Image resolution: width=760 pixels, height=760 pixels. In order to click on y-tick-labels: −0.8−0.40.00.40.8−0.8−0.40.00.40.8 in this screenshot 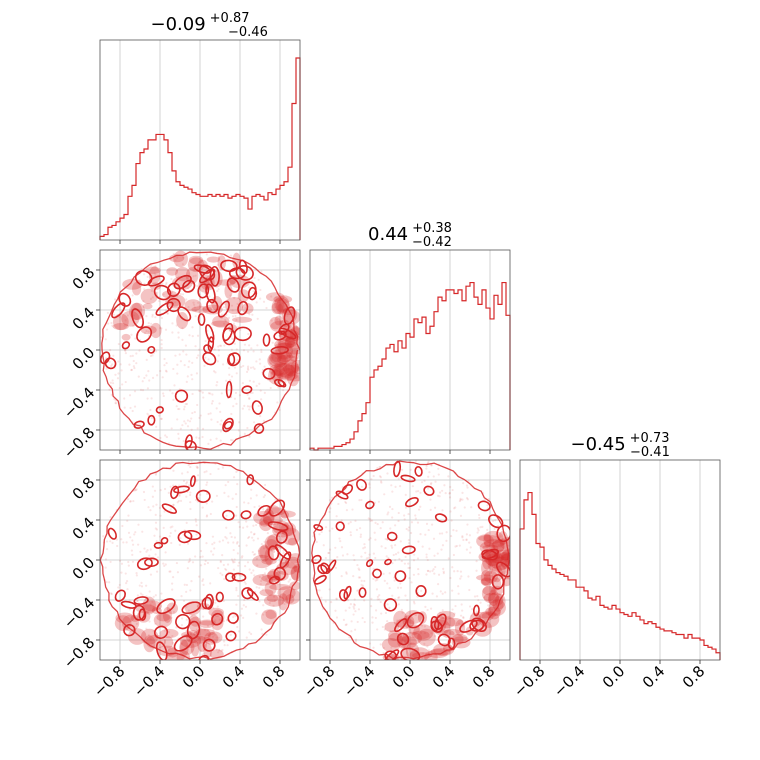, I will do `click(79, 468)`.